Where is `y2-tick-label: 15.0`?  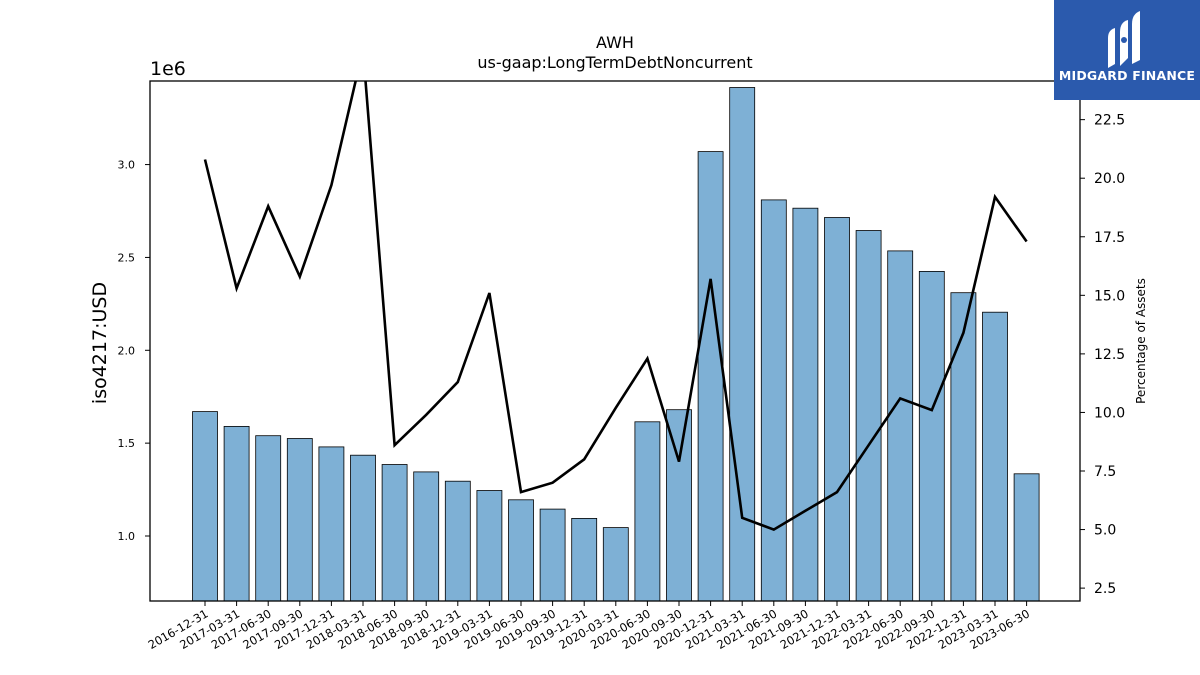
y2-tick-label: 15.0 is located at coordinates (1109, 296).